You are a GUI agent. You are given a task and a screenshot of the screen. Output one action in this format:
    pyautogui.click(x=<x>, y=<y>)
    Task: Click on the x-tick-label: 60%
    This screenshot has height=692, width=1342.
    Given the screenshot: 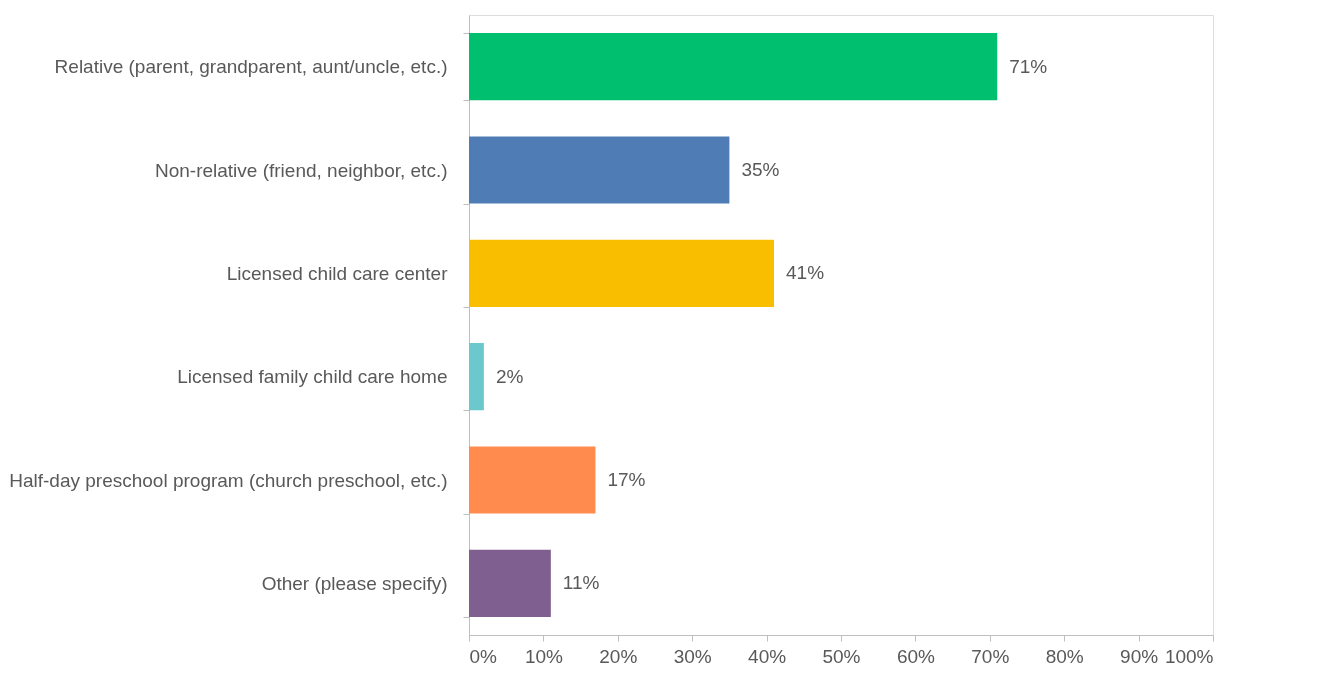 What is the action you would take?
    pyautogui.click(x=916, y=656)
    